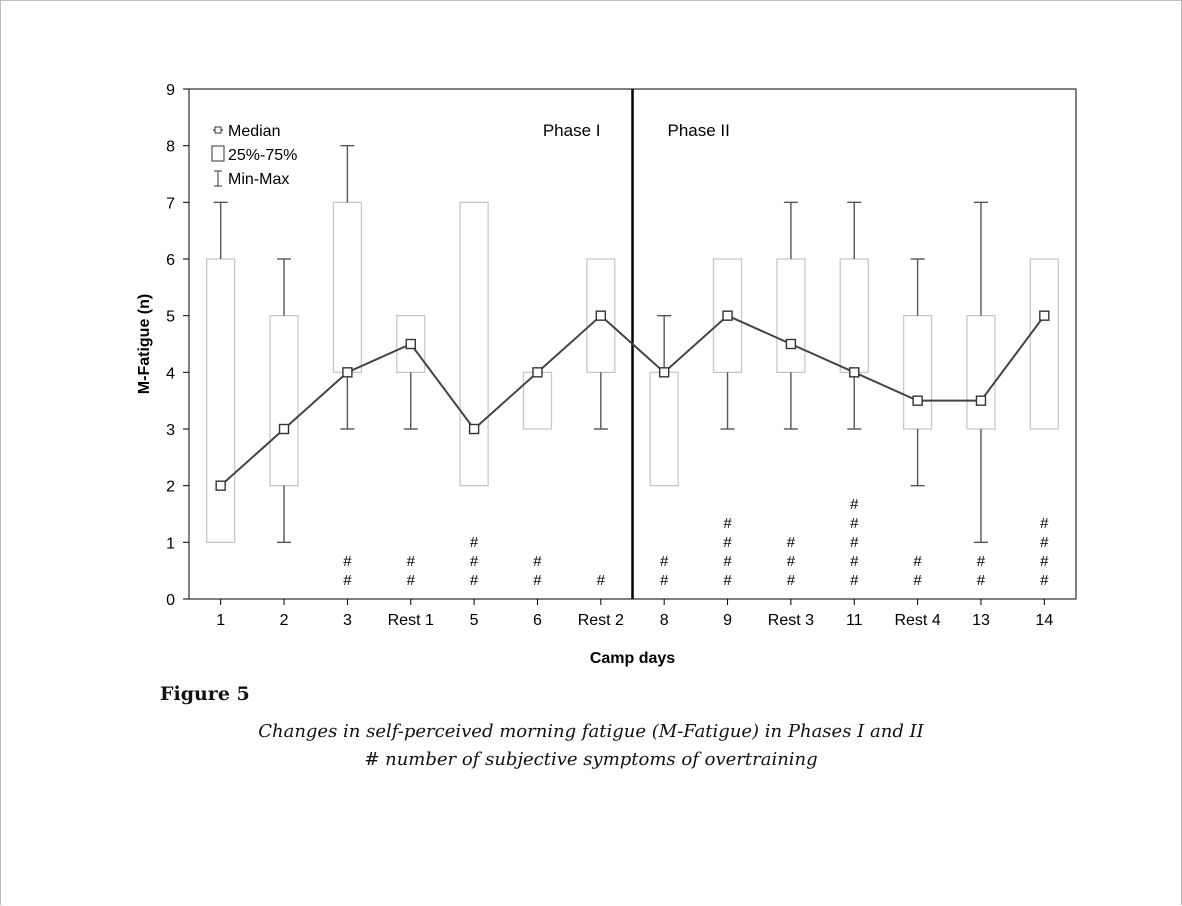 The image size is (1182, 906). I want to click on y-tick-label: 2, so click(170, 487).